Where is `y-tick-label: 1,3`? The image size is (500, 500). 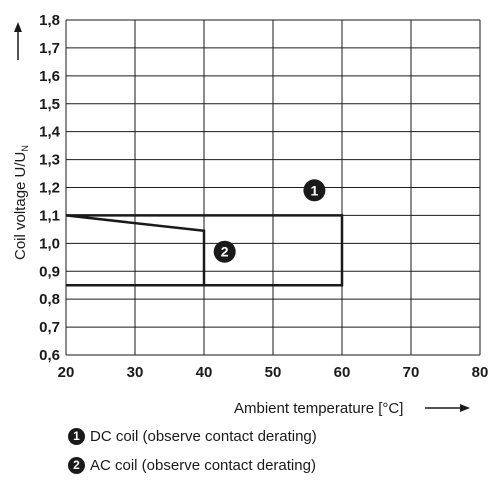
y-tick-label: 1,3 is located at coordinates (49, 160).